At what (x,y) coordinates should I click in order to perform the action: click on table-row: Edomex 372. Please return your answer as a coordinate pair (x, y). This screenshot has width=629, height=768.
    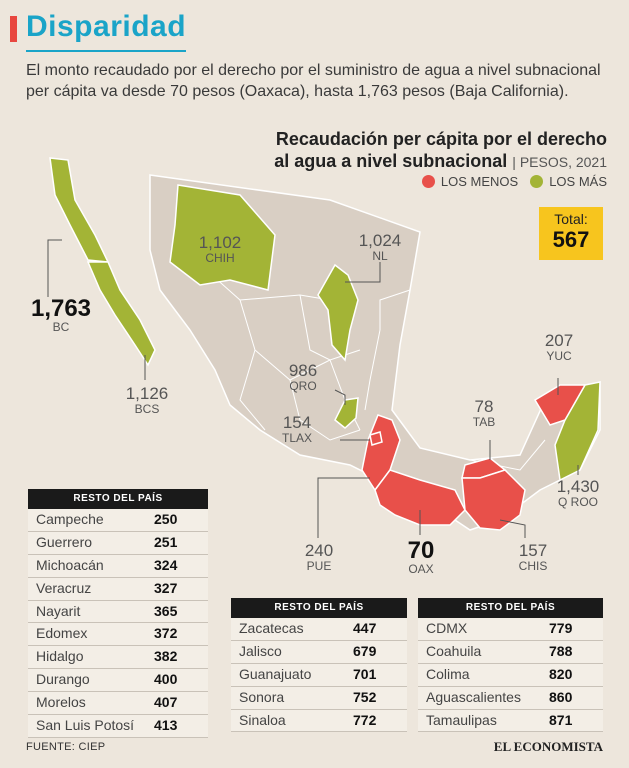
    Looking at the image, I should click on (118, 635).